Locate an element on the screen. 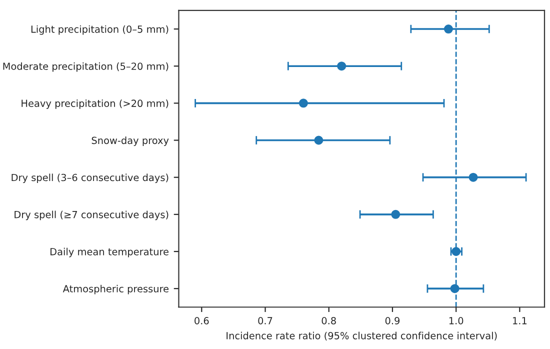 This screenshot has height=349, width=550. x-tick-label: 1.0 is located at coordinates (456, 320).